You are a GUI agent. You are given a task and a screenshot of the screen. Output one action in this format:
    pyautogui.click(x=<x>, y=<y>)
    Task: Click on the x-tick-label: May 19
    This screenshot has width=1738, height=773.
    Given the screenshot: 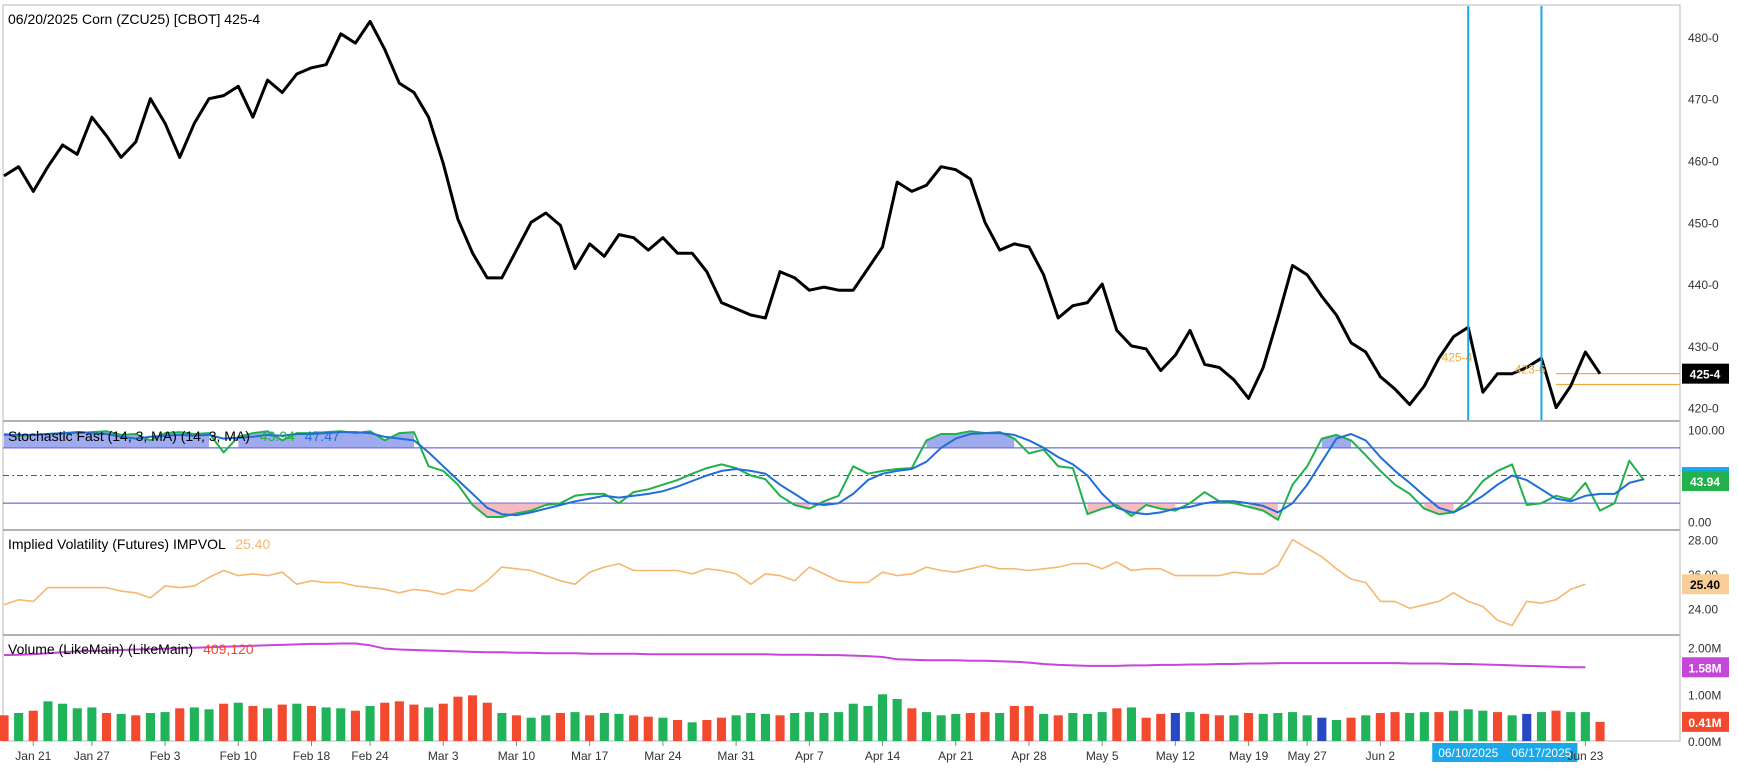 What is the action you would take?
    pyautogui.click(x=1249, y=756)
    